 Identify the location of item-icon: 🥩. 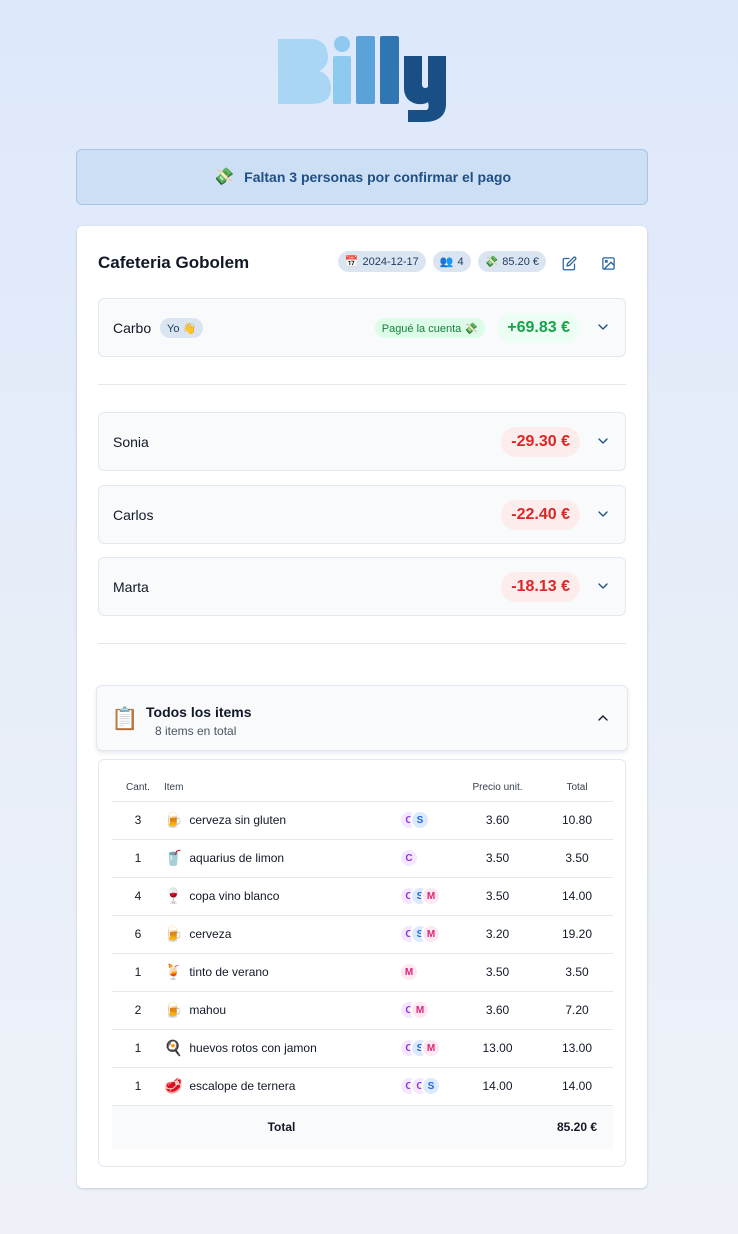
(173, 1086).